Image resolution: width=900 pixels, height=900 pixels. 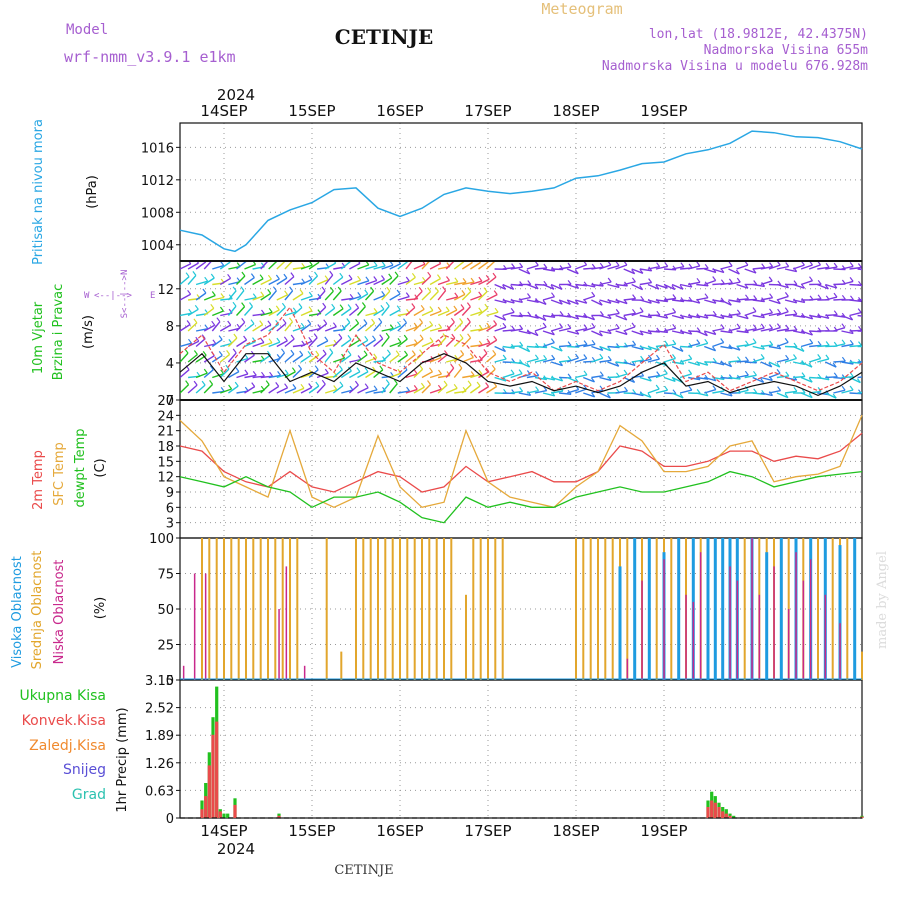 What do you see at coordinates (590, 609) in the screenshot?
I see `cloud-mid-bar` at bounding box center [590, 609].